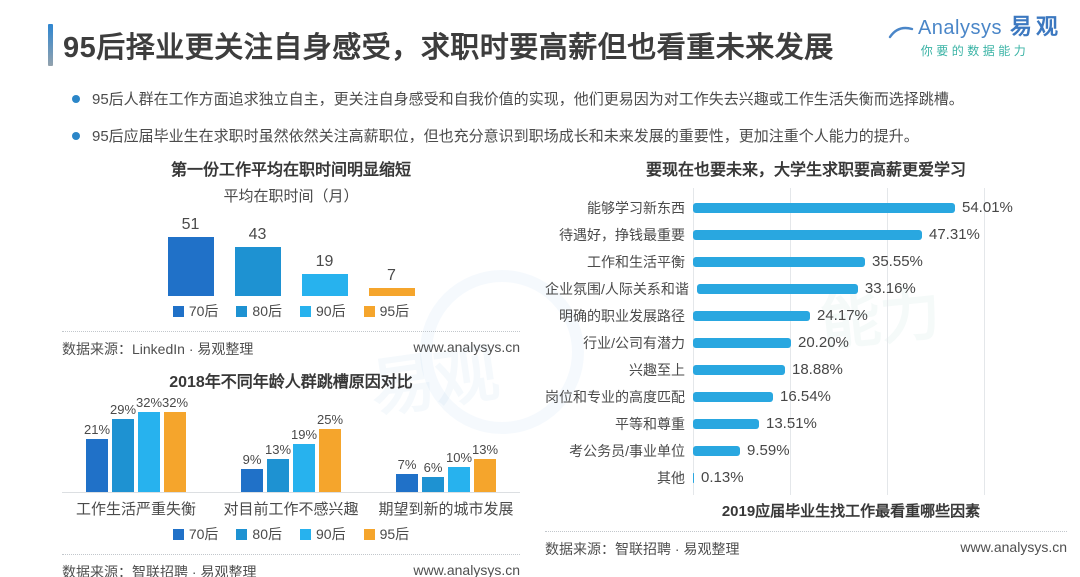  Describe the element at coordinates (890, 288) in the screenshot. I see `hbar-value-label: 33.16%` at that location.